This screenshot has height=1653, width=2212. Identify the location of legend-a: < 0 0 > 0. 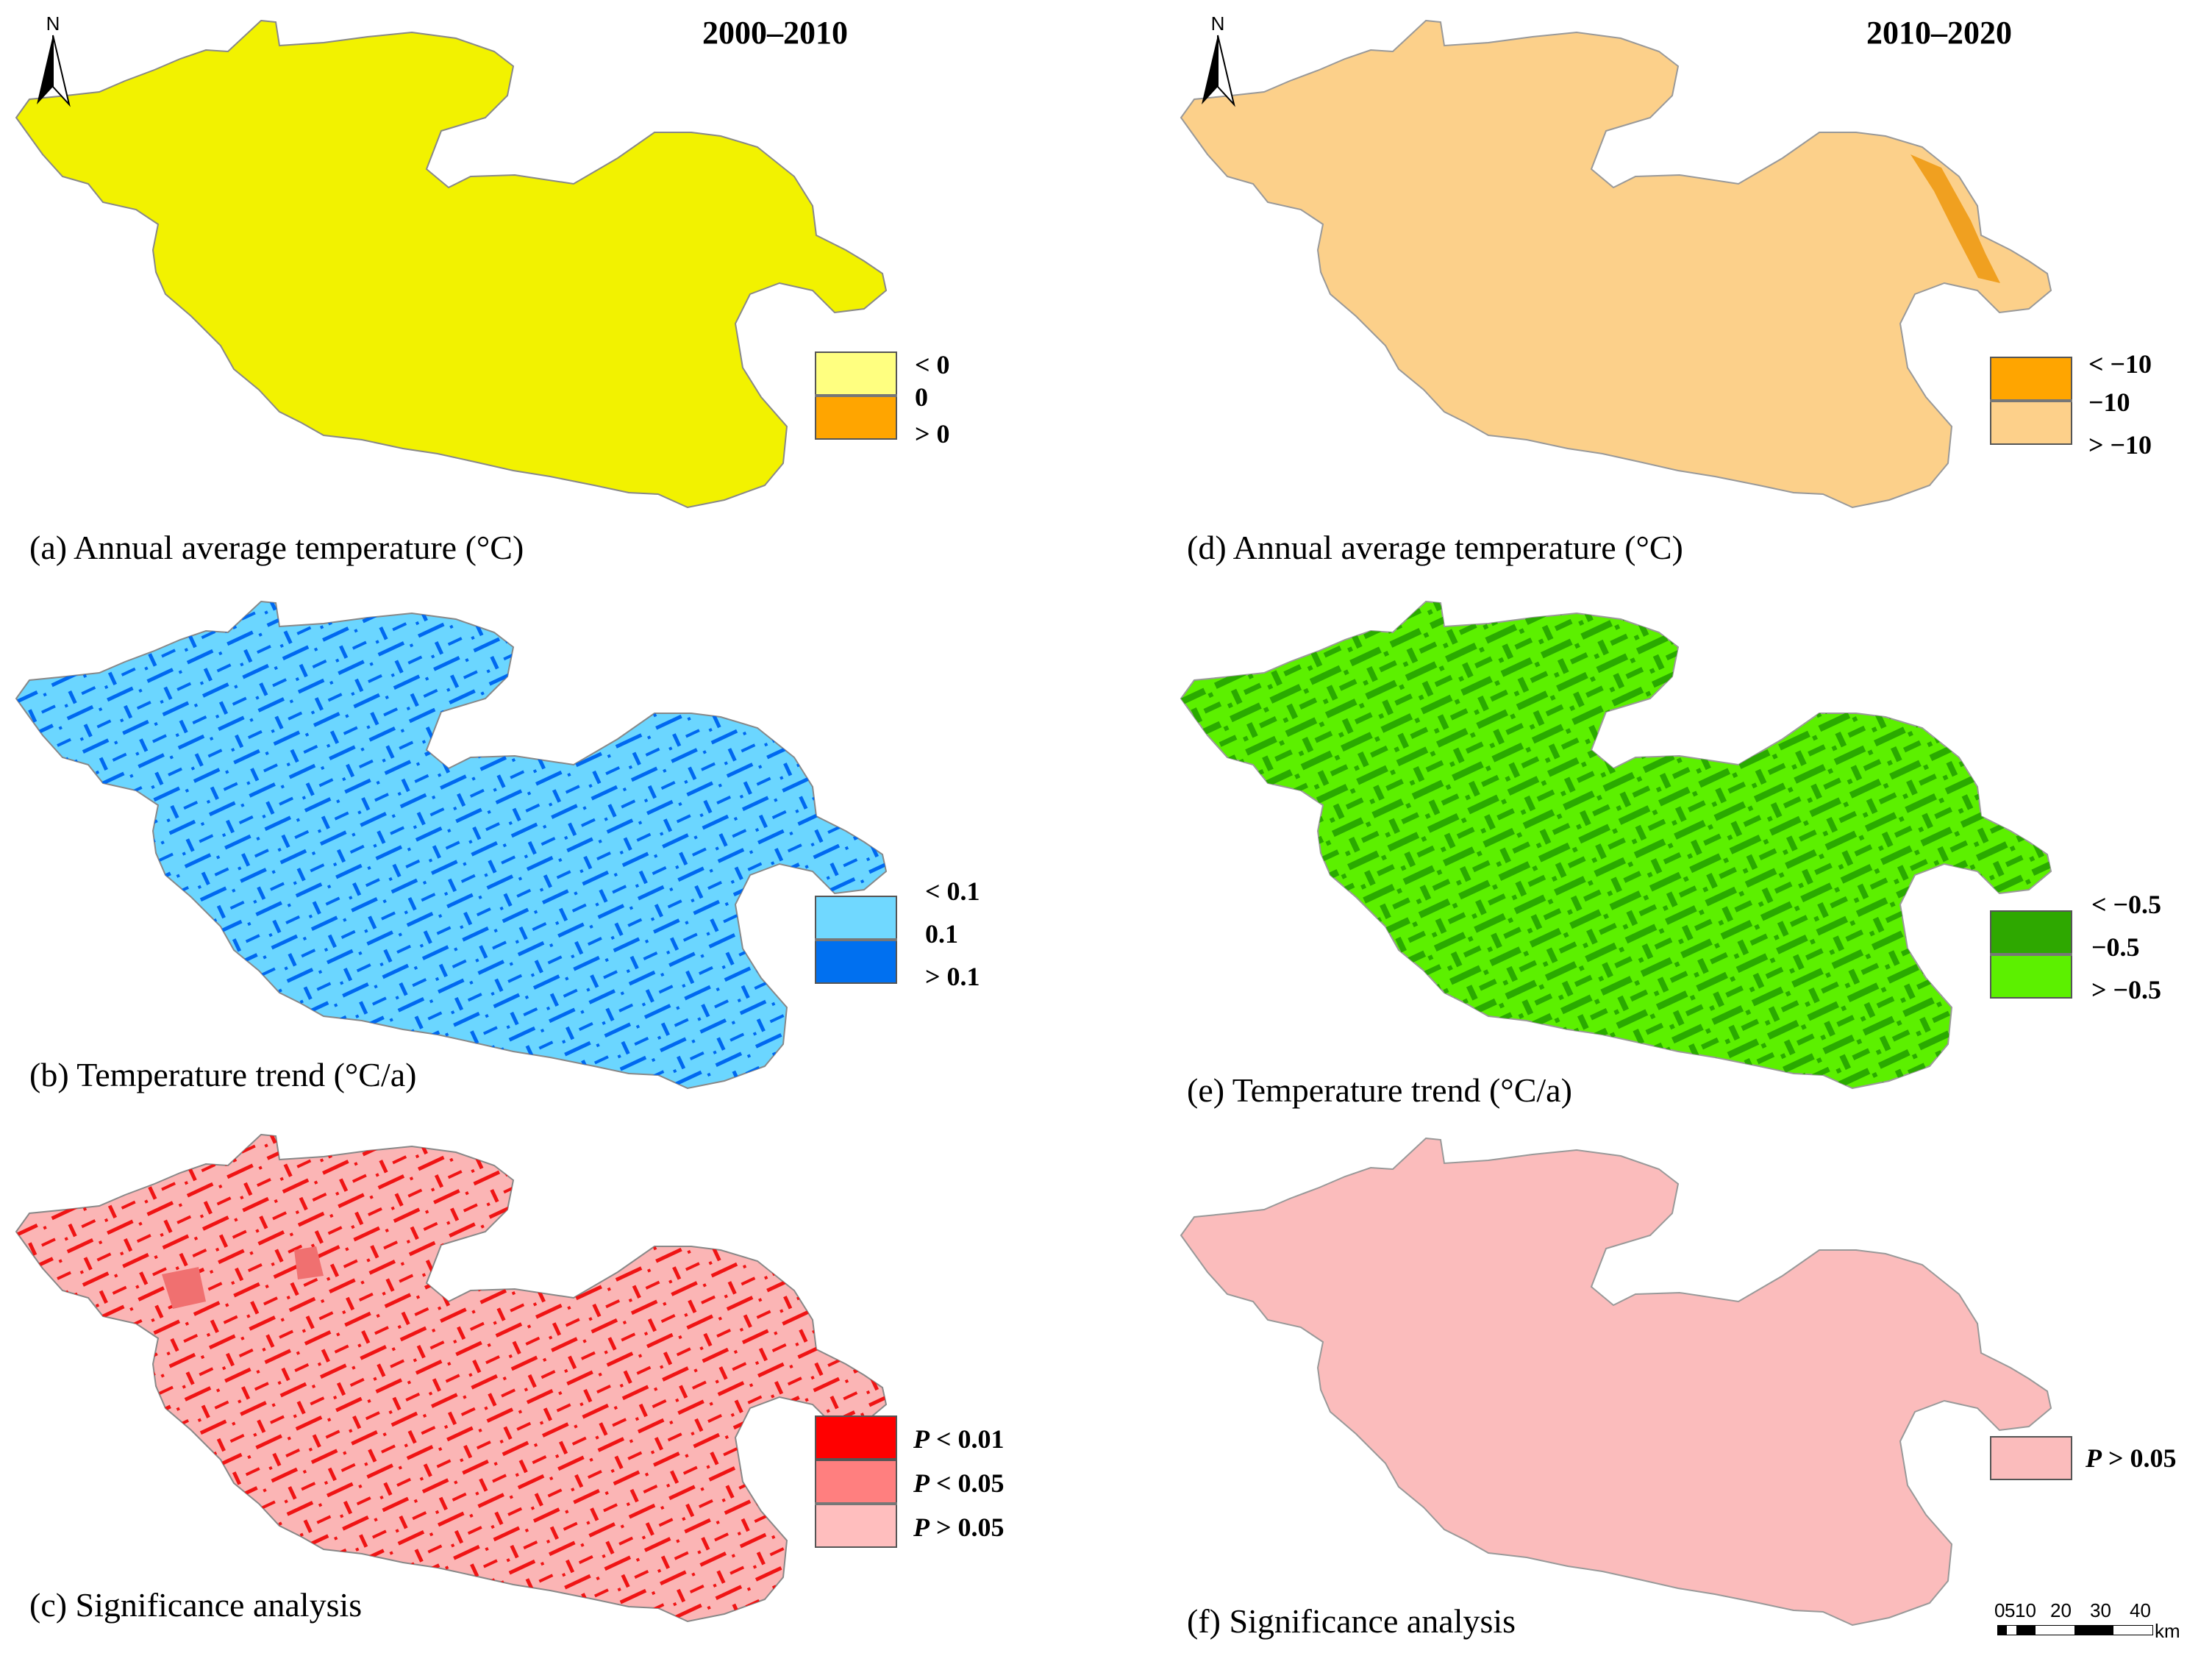
(910, 402).